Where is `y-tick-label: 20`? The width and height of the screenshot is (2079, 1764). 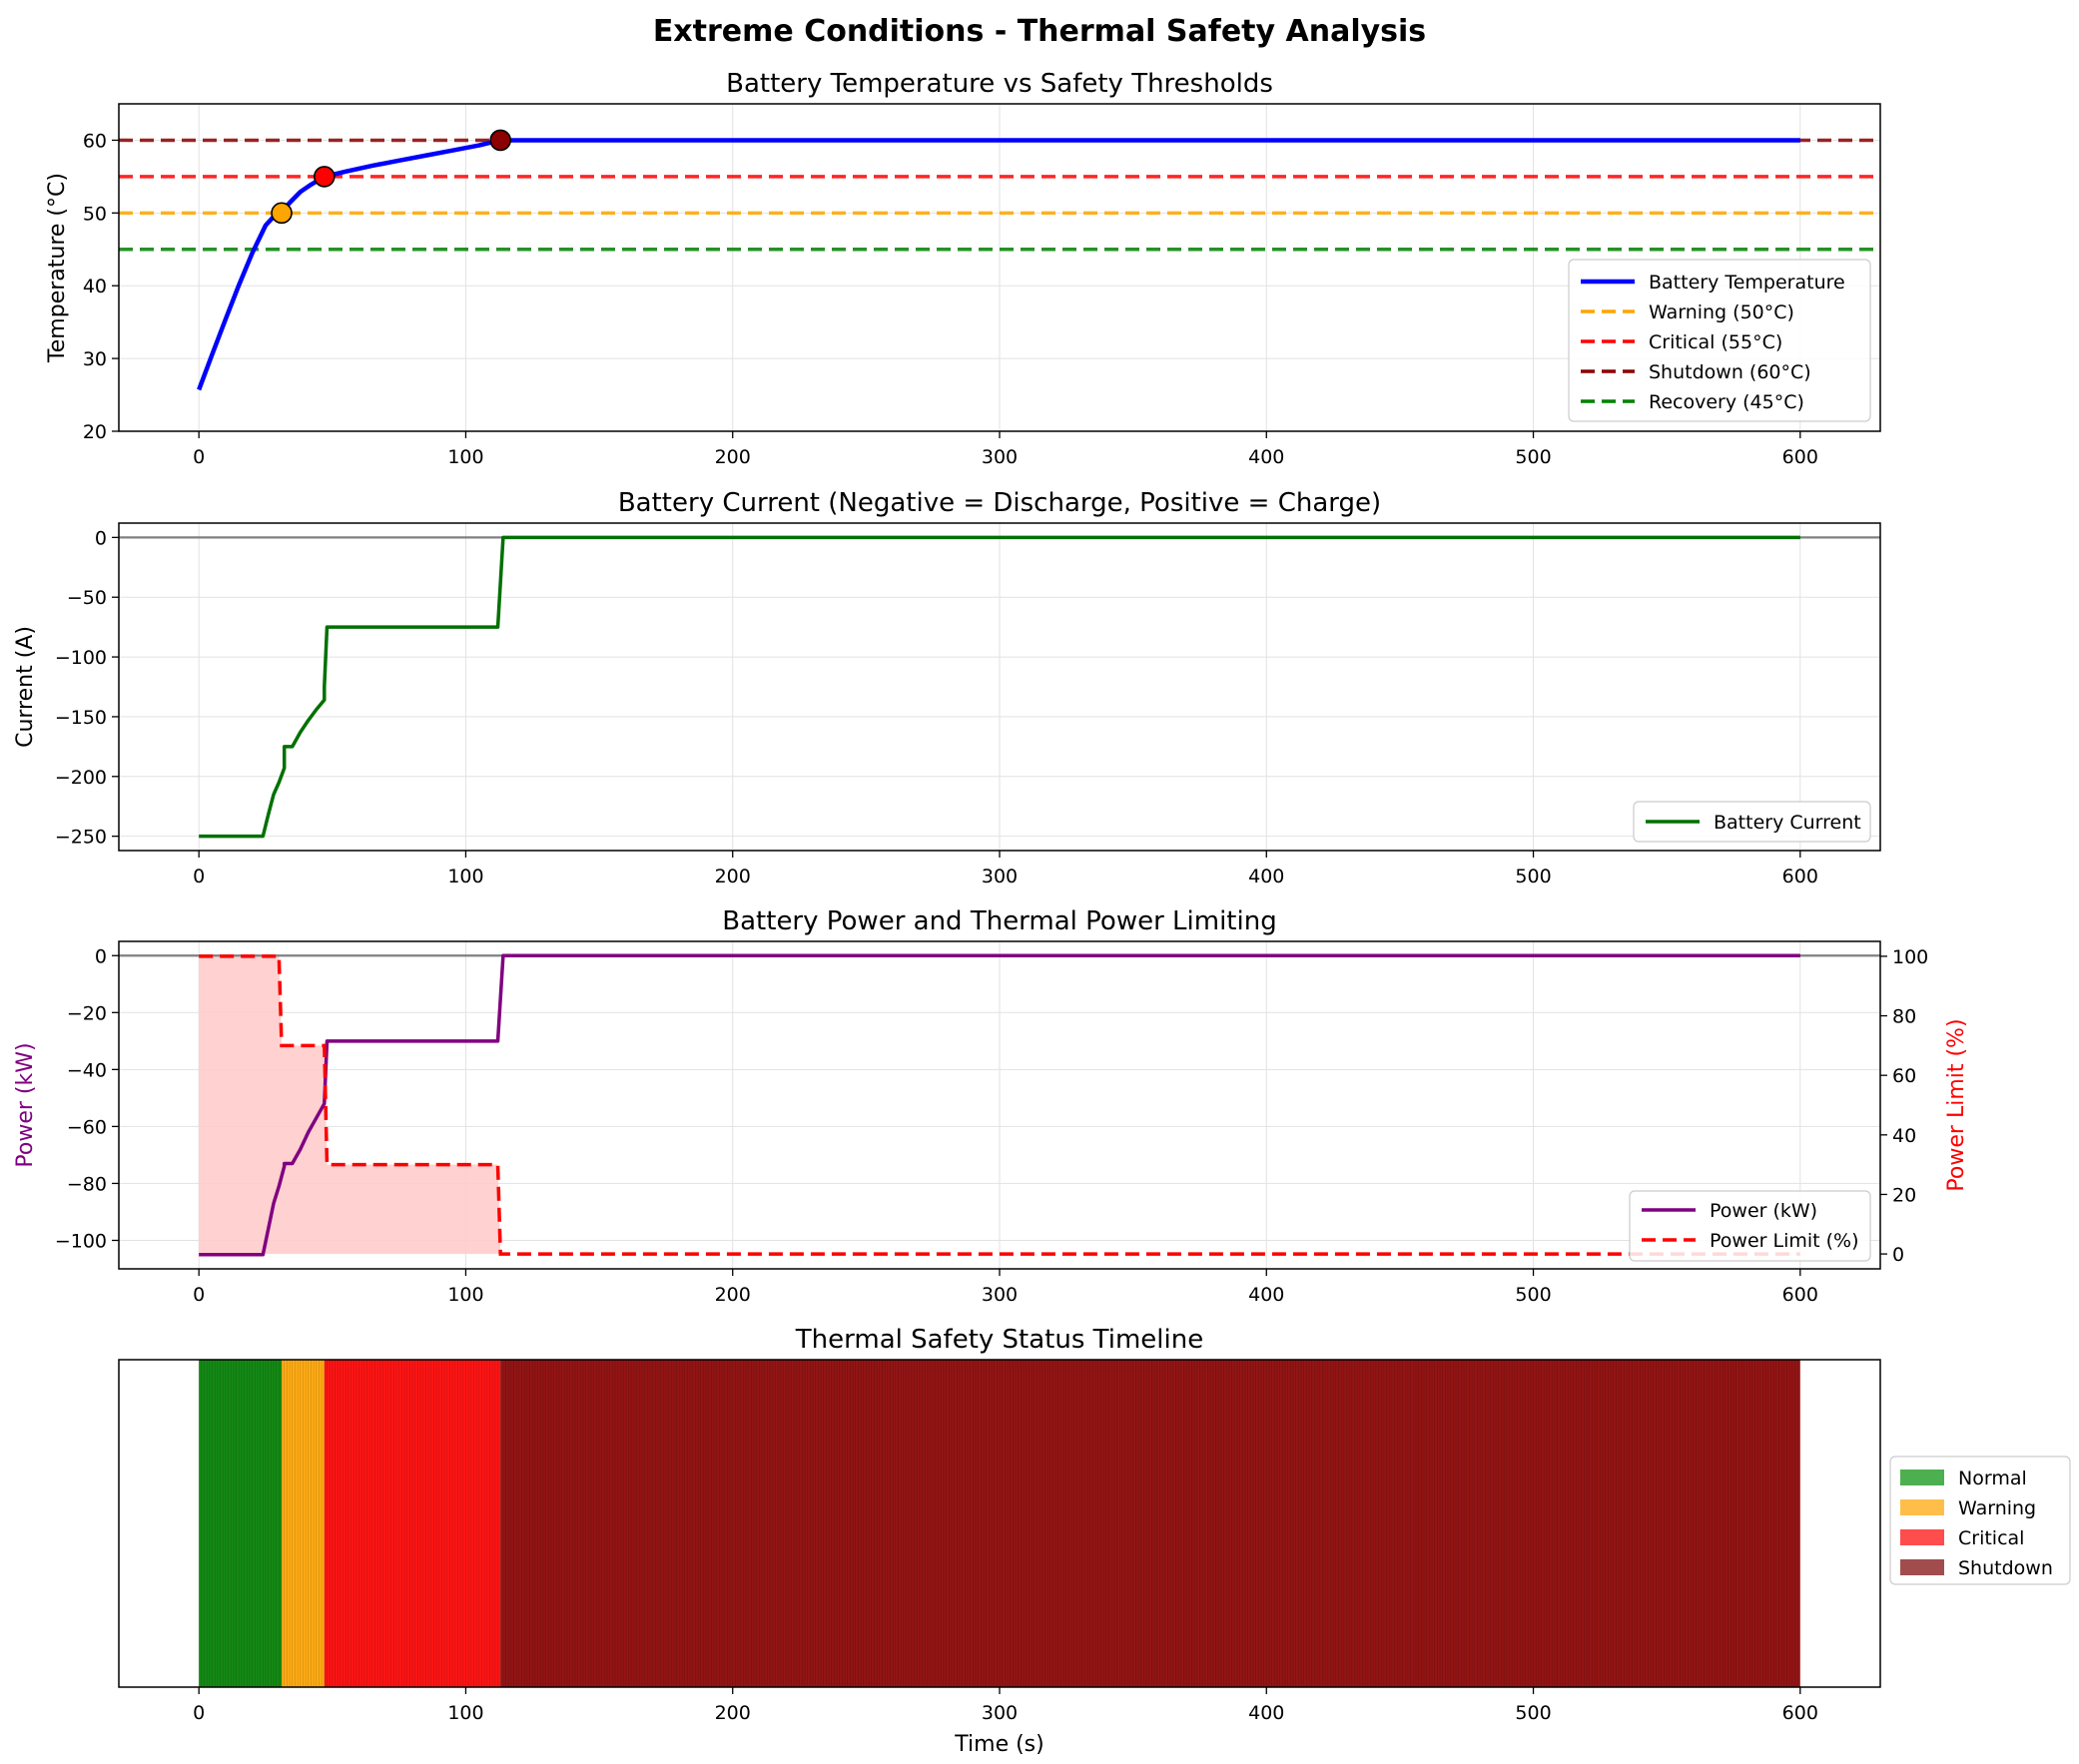 y-tick-label: 20 is located at coordinates (95, 432).